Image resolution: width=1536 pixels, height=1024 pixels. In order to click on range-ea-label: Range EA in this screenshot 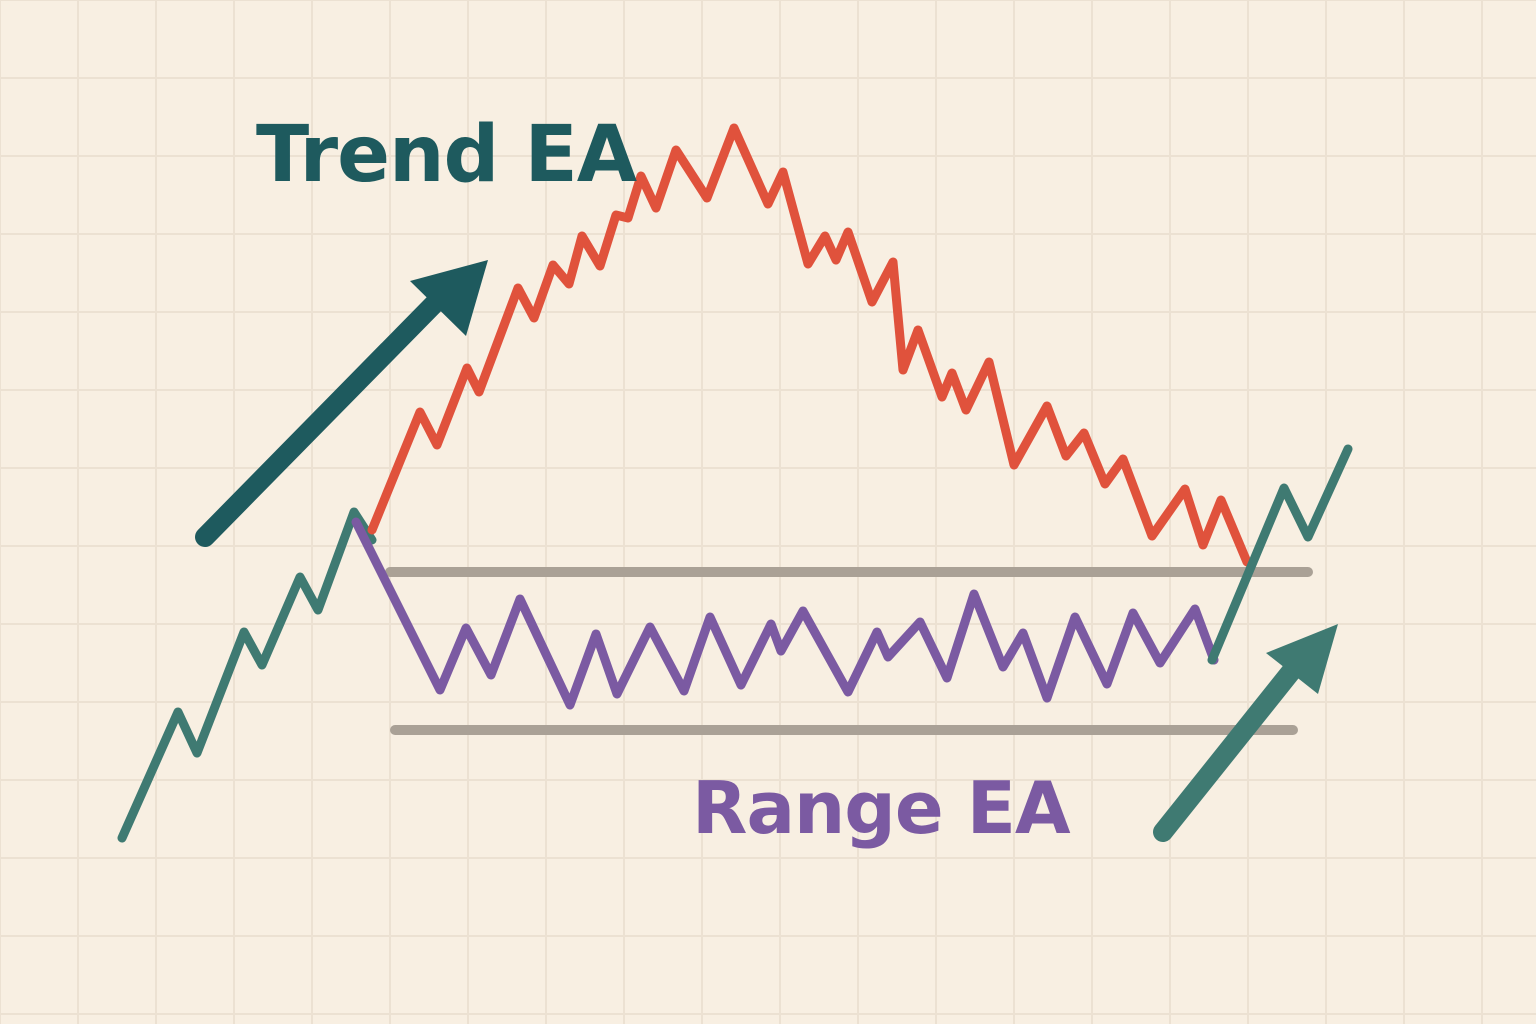, I will do `click(881, 808)`.